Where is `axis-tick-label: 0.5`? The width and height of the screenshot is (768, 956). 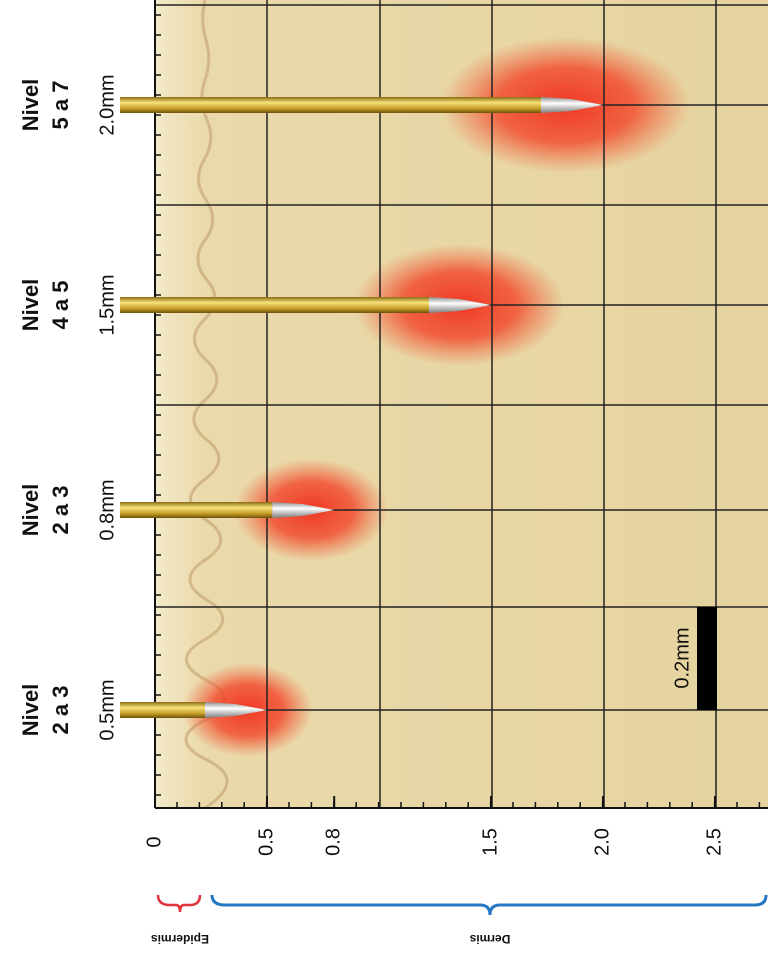 axis-tick-label: 0.5 is located at coordinates (266, 842).